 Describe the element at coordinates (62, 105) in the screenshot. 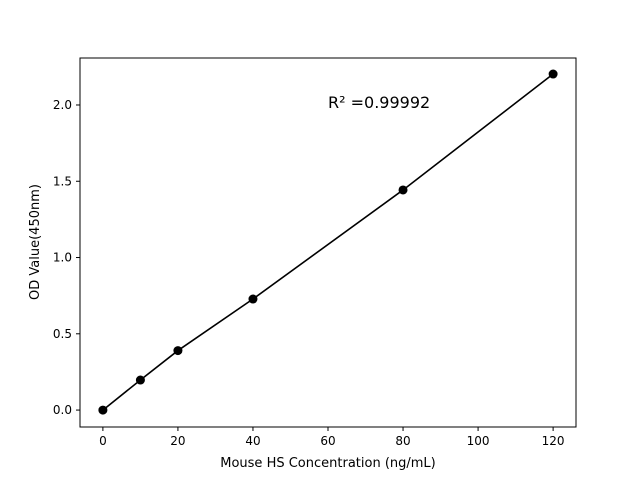

I see `y-tick-label: 2.0` at that location.